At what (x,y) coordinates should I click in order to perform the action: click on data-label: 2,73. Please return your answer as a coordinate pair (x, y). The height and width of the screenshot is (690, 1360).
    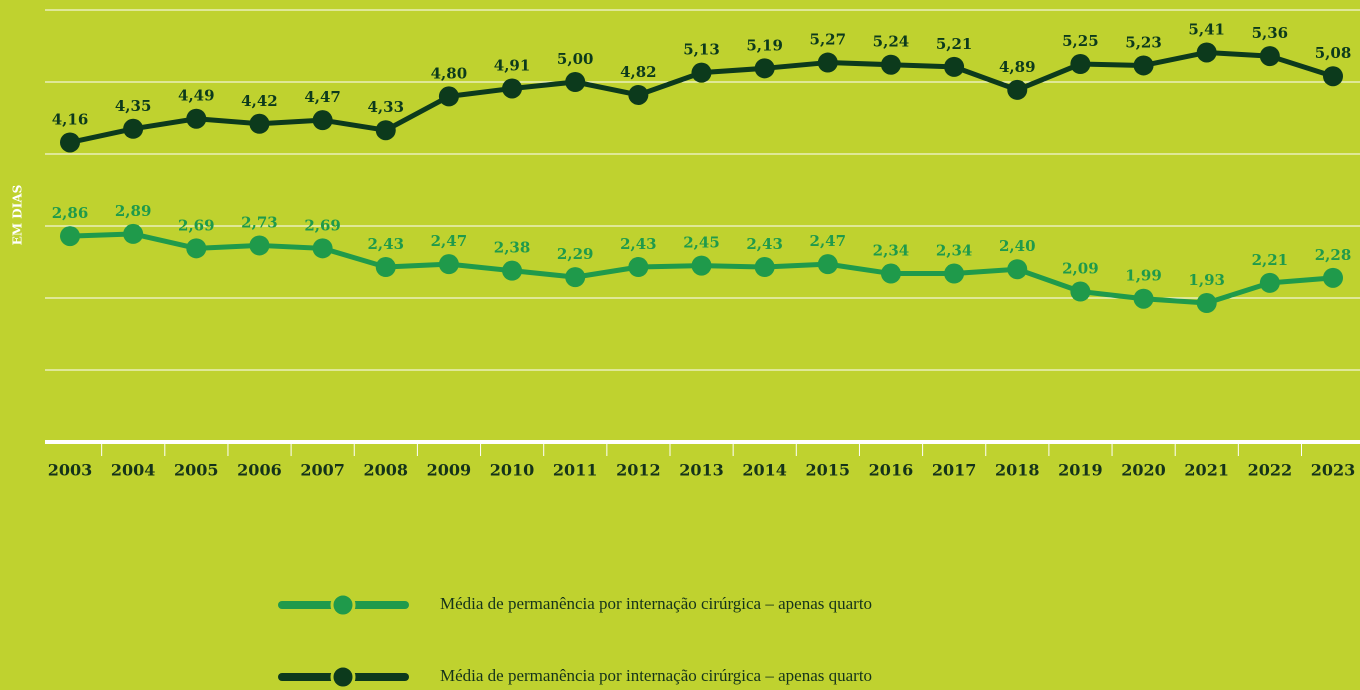
    Looking at the image, I should click on (259, 222).